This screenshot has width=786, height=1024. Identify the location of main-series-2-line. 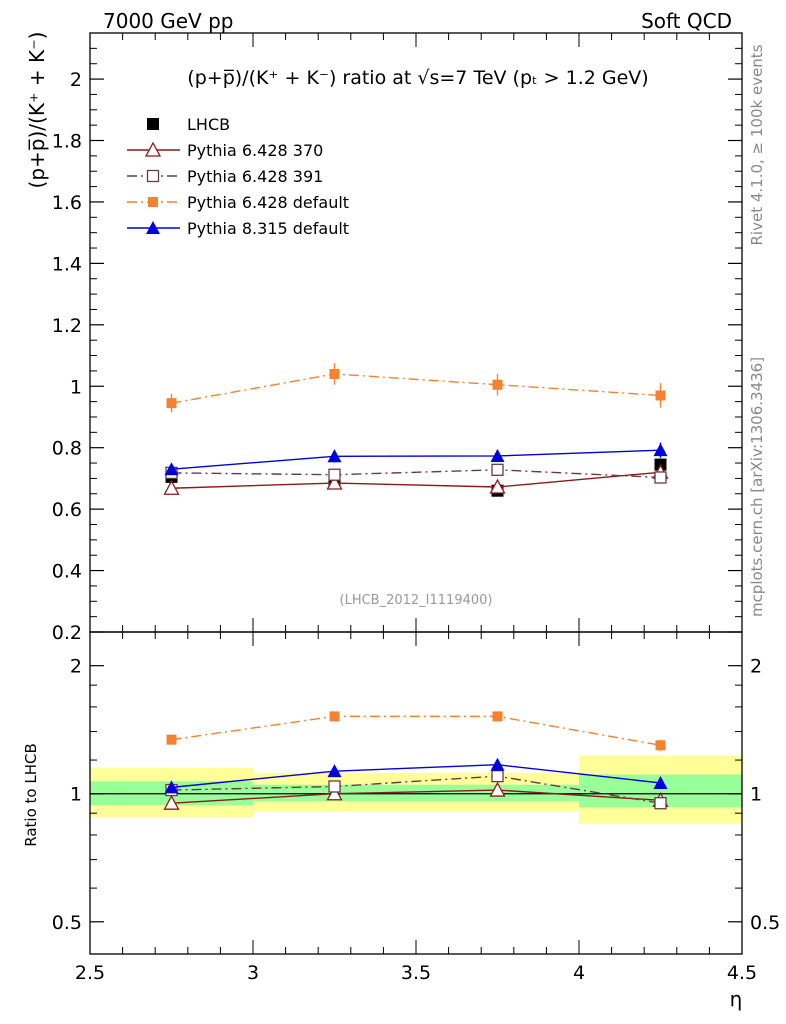
(416, 474).